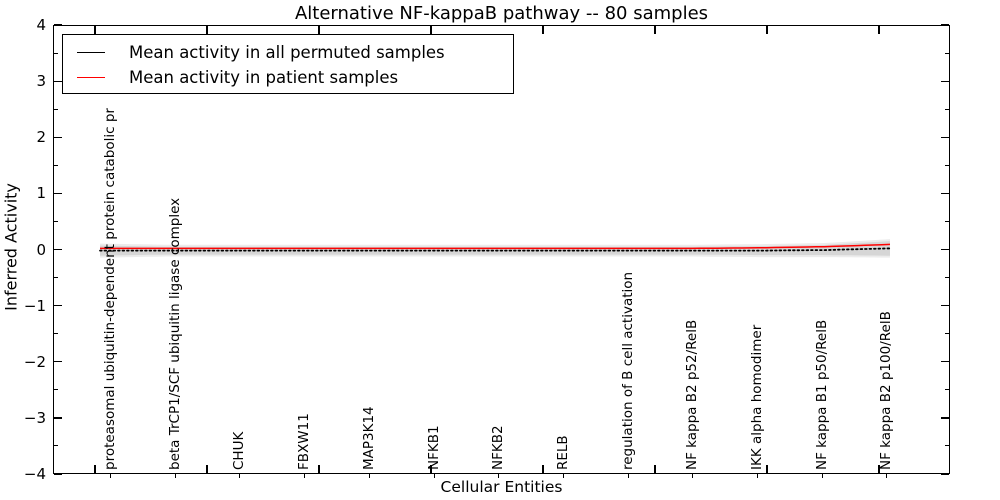 The image size is (1000, 500). What do you see at coordinates (34, 417) in the screenshot?
I see `y-tick-label: −3` at bounding box center [34, 417].